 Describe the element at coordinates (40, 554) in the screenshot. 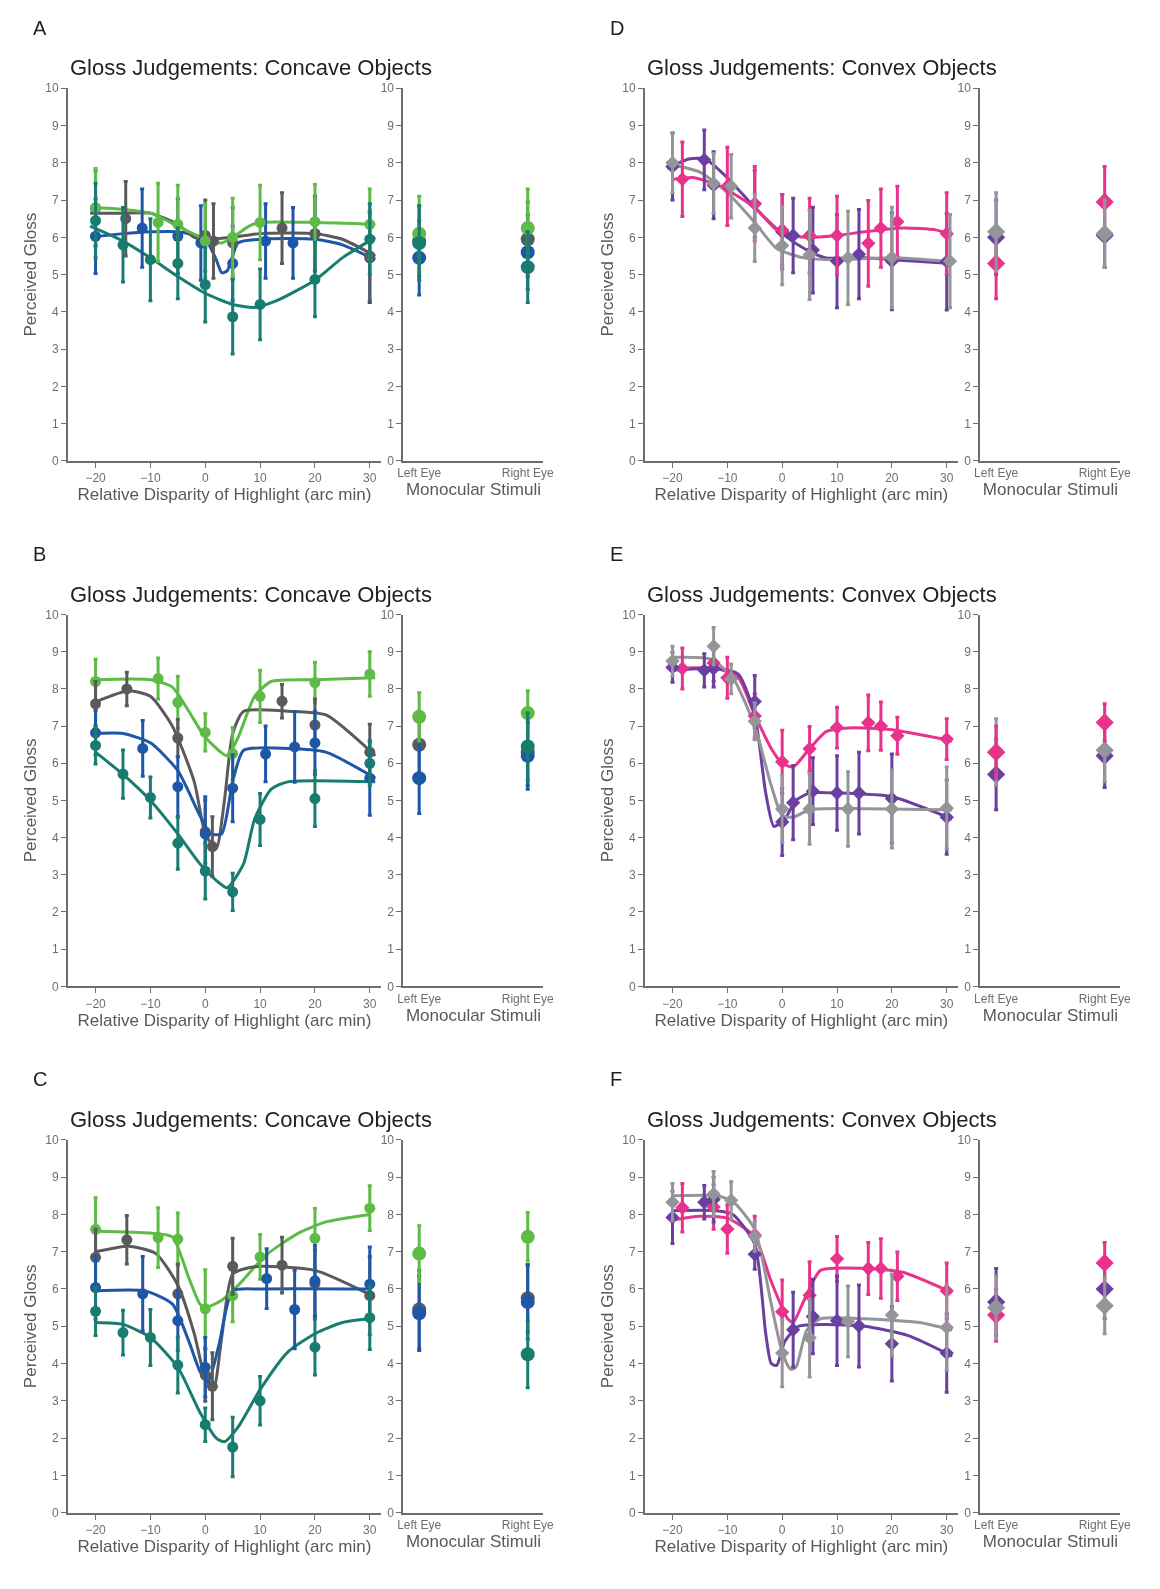

I see `text: B` at that location.